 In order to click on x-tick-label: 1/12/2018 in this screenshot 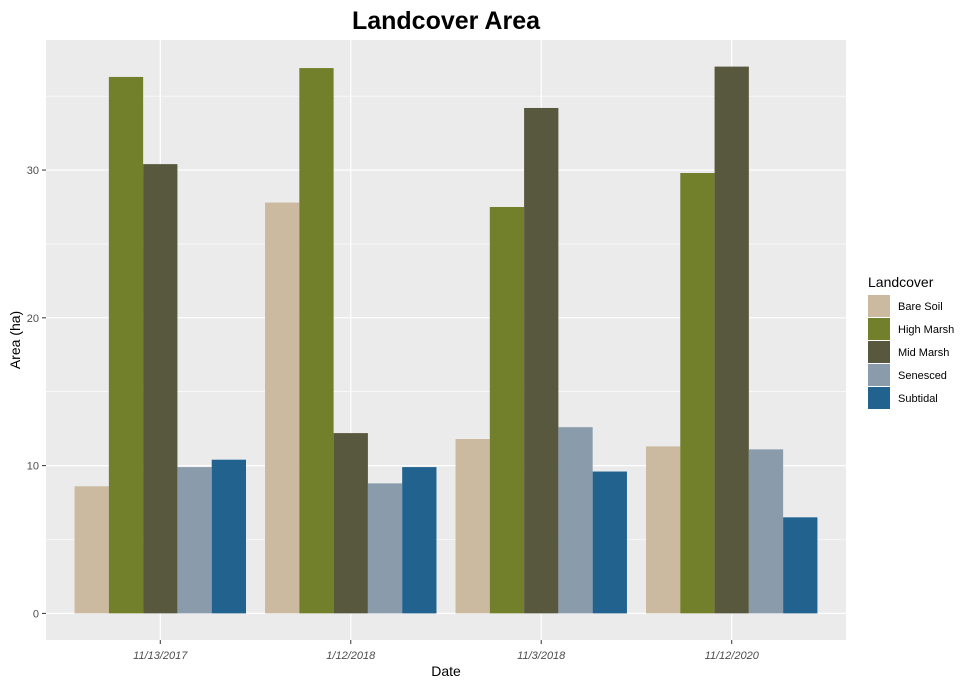, I will do `click(351, 656)`.